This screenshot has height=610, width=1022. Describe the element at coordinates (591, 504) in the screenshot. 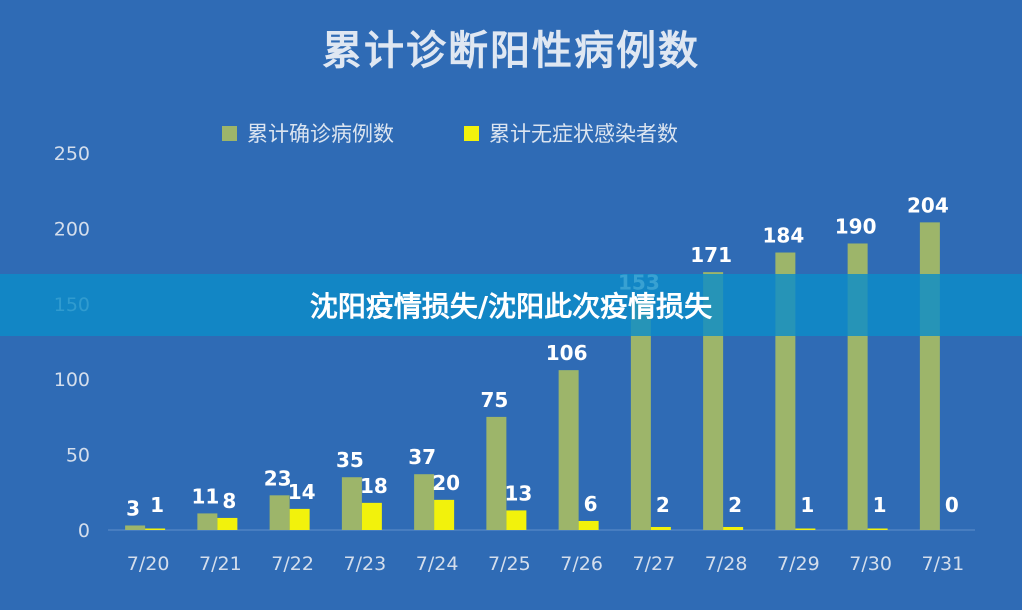

I see `data-label-asymptomatic-6: 6` at that location.